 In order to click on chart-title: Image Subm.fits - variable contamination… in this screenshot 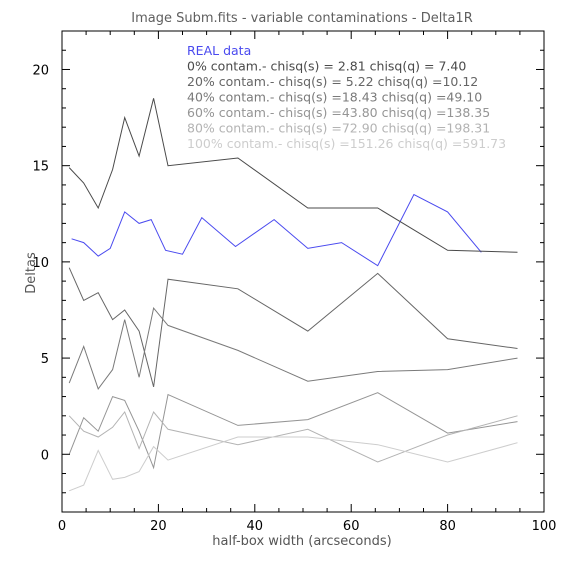, I will do `click(301, 18)`.